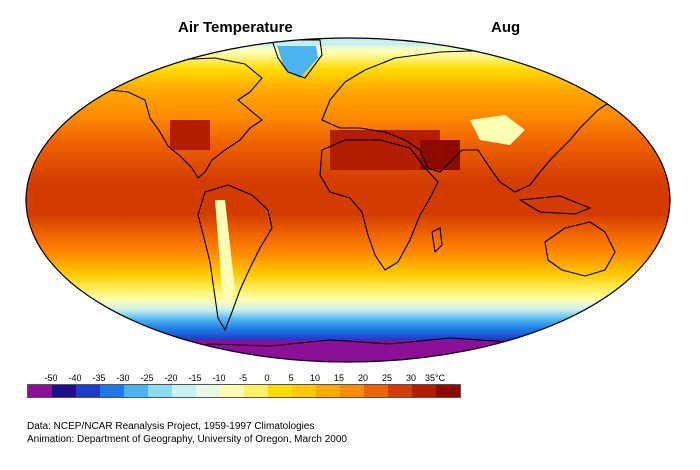  What do you see at coordinates (411, 378) in the screenshot?
I see `legend-label: 30` at bounding box center [411, 378].